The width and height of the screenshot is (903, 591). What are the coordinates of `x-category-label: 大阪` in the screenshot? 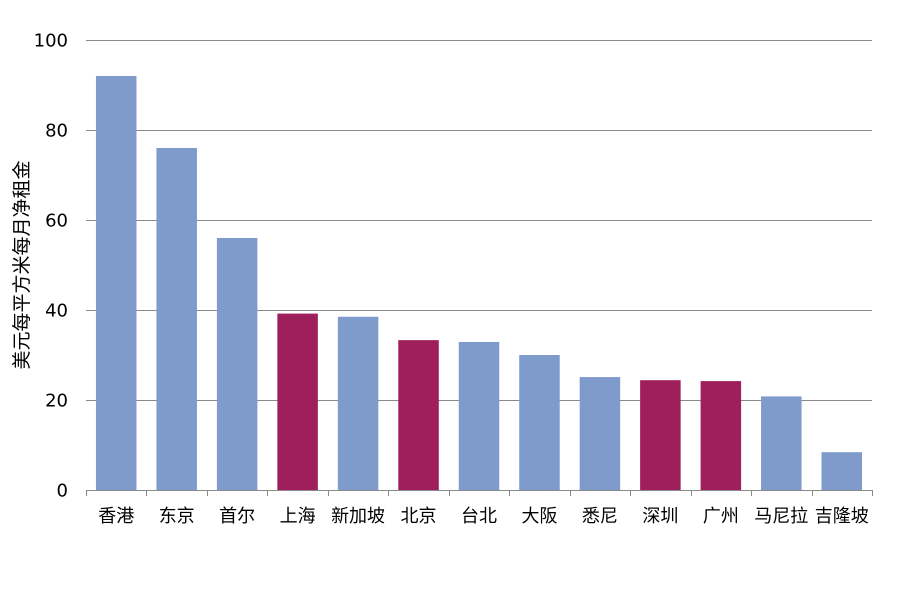 It's located at (539, 516).